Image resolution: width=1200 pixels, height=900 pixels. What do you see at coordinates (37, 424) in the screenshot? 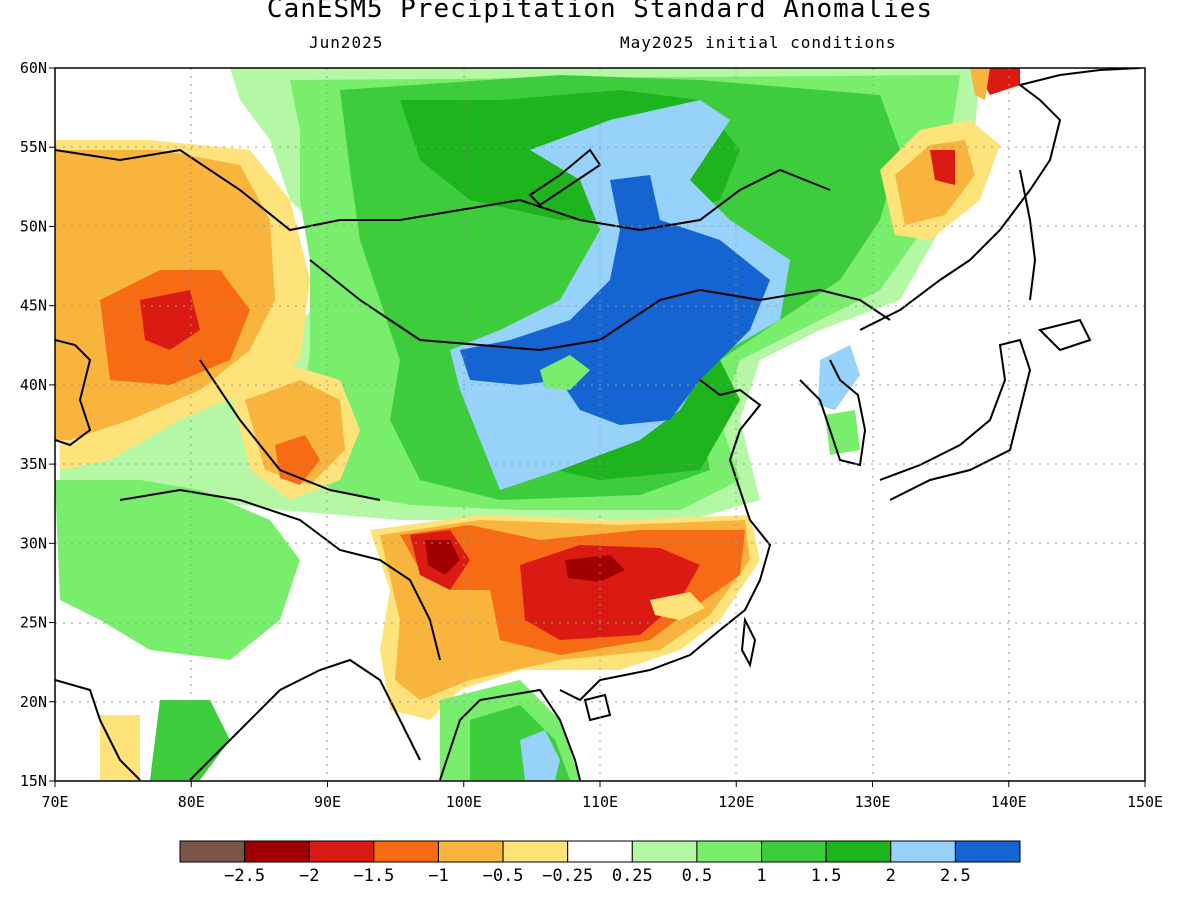
I see `lat-axis: 15N 20N 25N 30N 35N 40N 45N 50N 55N 60N` at bounding box center [37, 424].